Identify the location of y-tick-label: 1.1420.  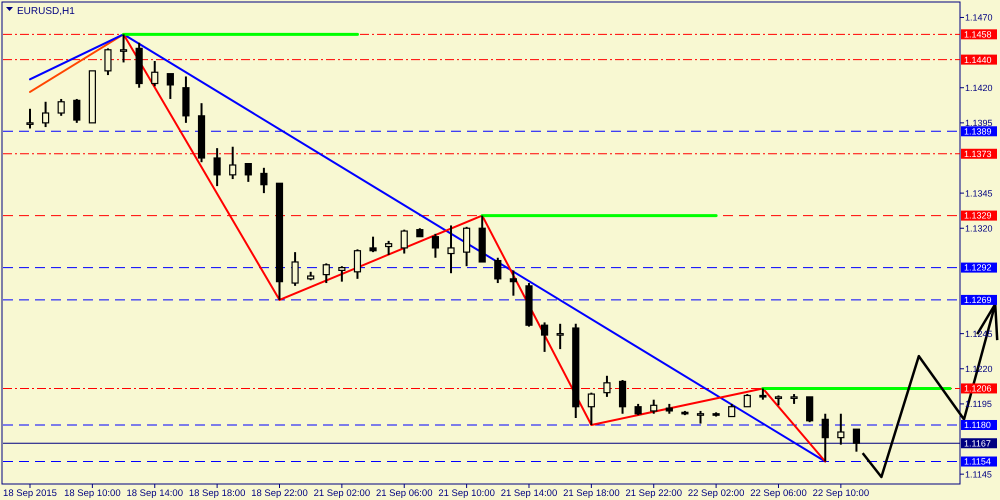
(979, 87).